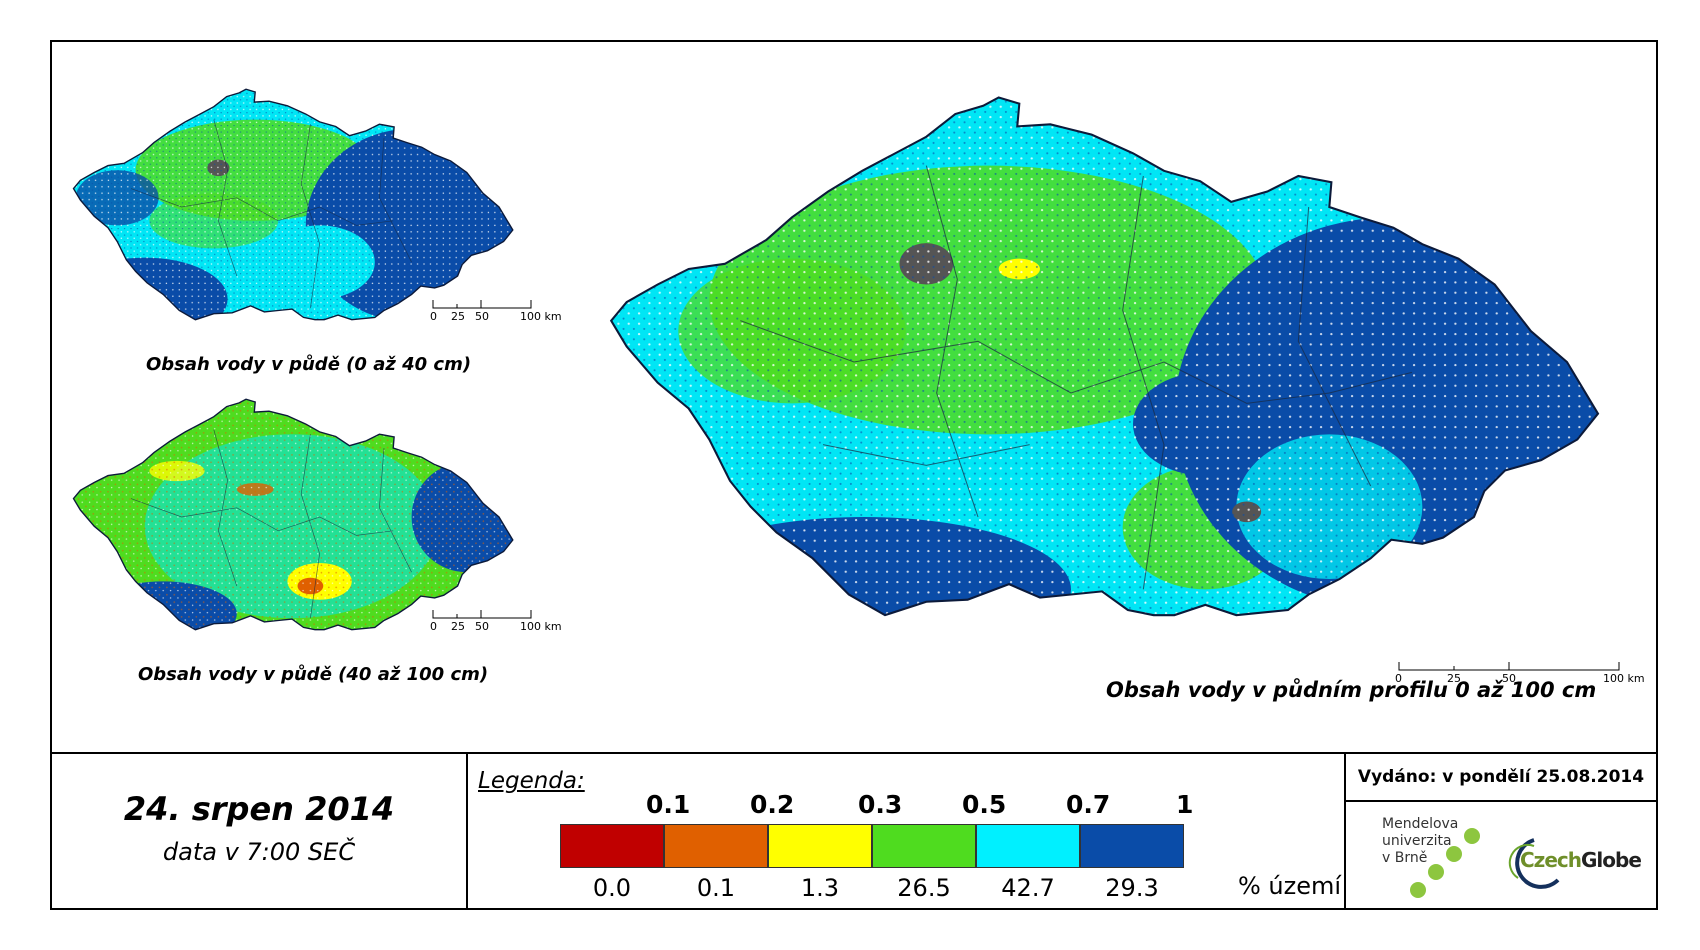 The height and width of the screenshot is (950, 1700). Describe the element at coordinates (1405, 858) in the screenshot. I see `mendel-line: v Brně` at that location.